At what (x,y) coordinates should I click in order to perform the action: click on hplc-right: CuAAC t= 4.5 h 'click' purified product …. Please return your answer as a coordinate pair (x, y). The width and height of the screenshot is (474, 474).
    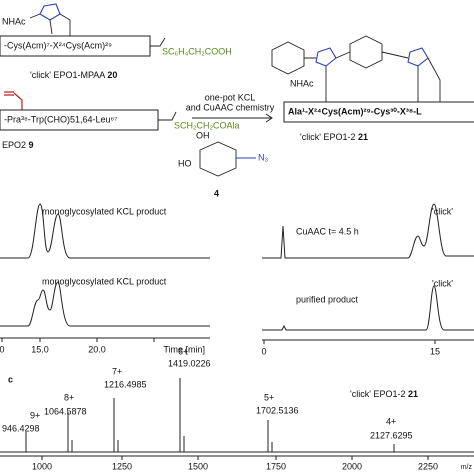
    Looking at the image, I should click on (367, 279).